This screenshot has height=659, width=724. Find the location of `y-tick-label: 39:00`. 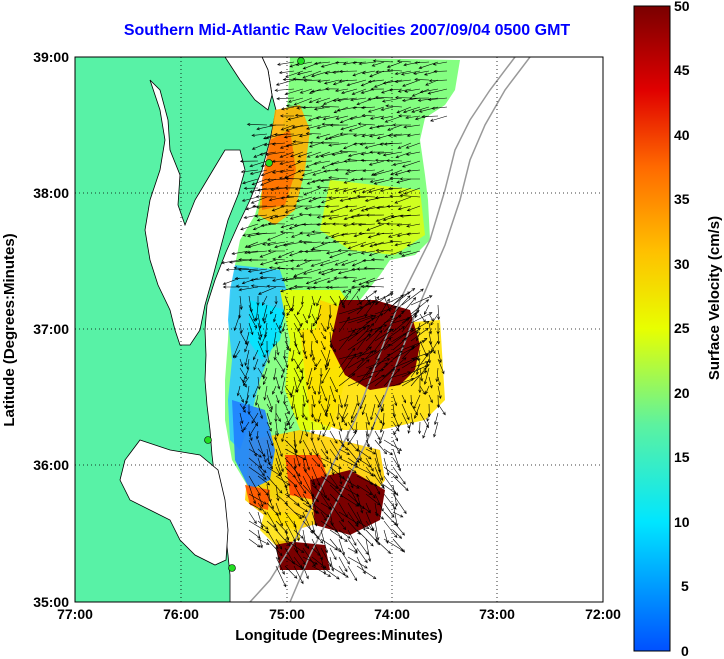

y-tick-label: 39:00 is located at coordinates (51, 57).